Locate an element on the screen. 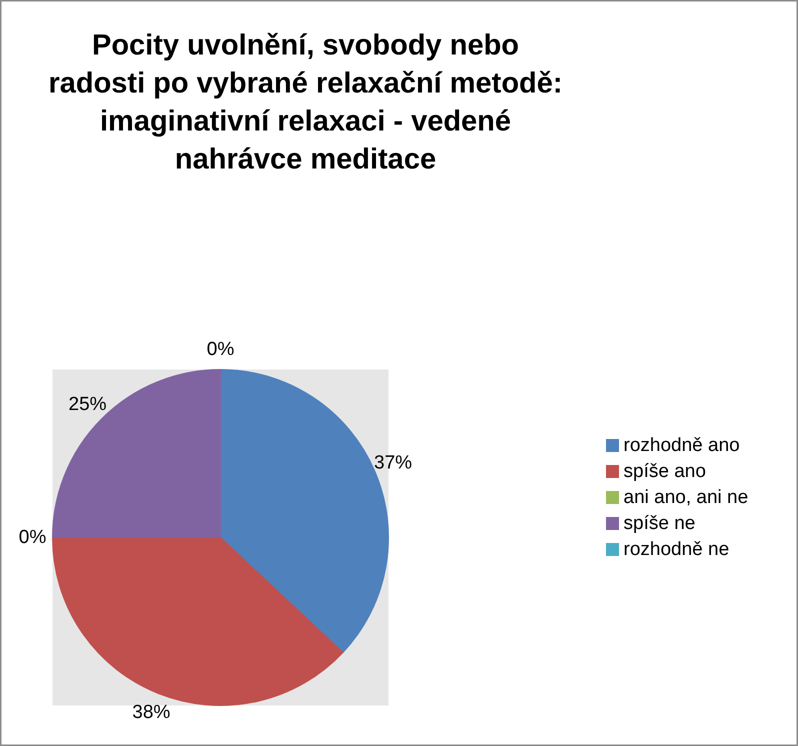 The height and width of the screenshot is (746, 798). legend-label: rozhodně ano is located at coordinates (682, 445).